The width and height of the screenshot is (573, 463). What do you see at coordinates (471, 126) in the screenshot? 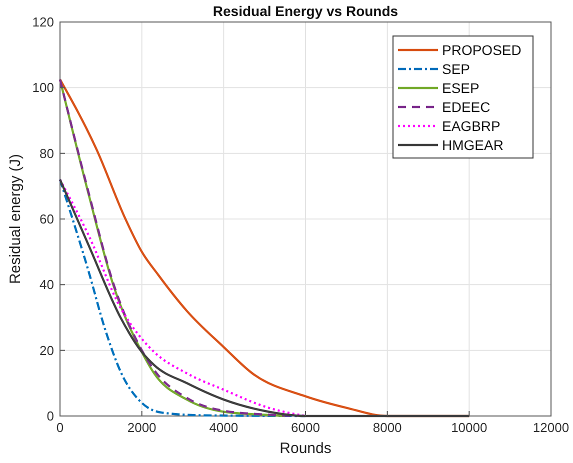
I see `legend-label: EAGBRP` at bounding box center [471, 126].